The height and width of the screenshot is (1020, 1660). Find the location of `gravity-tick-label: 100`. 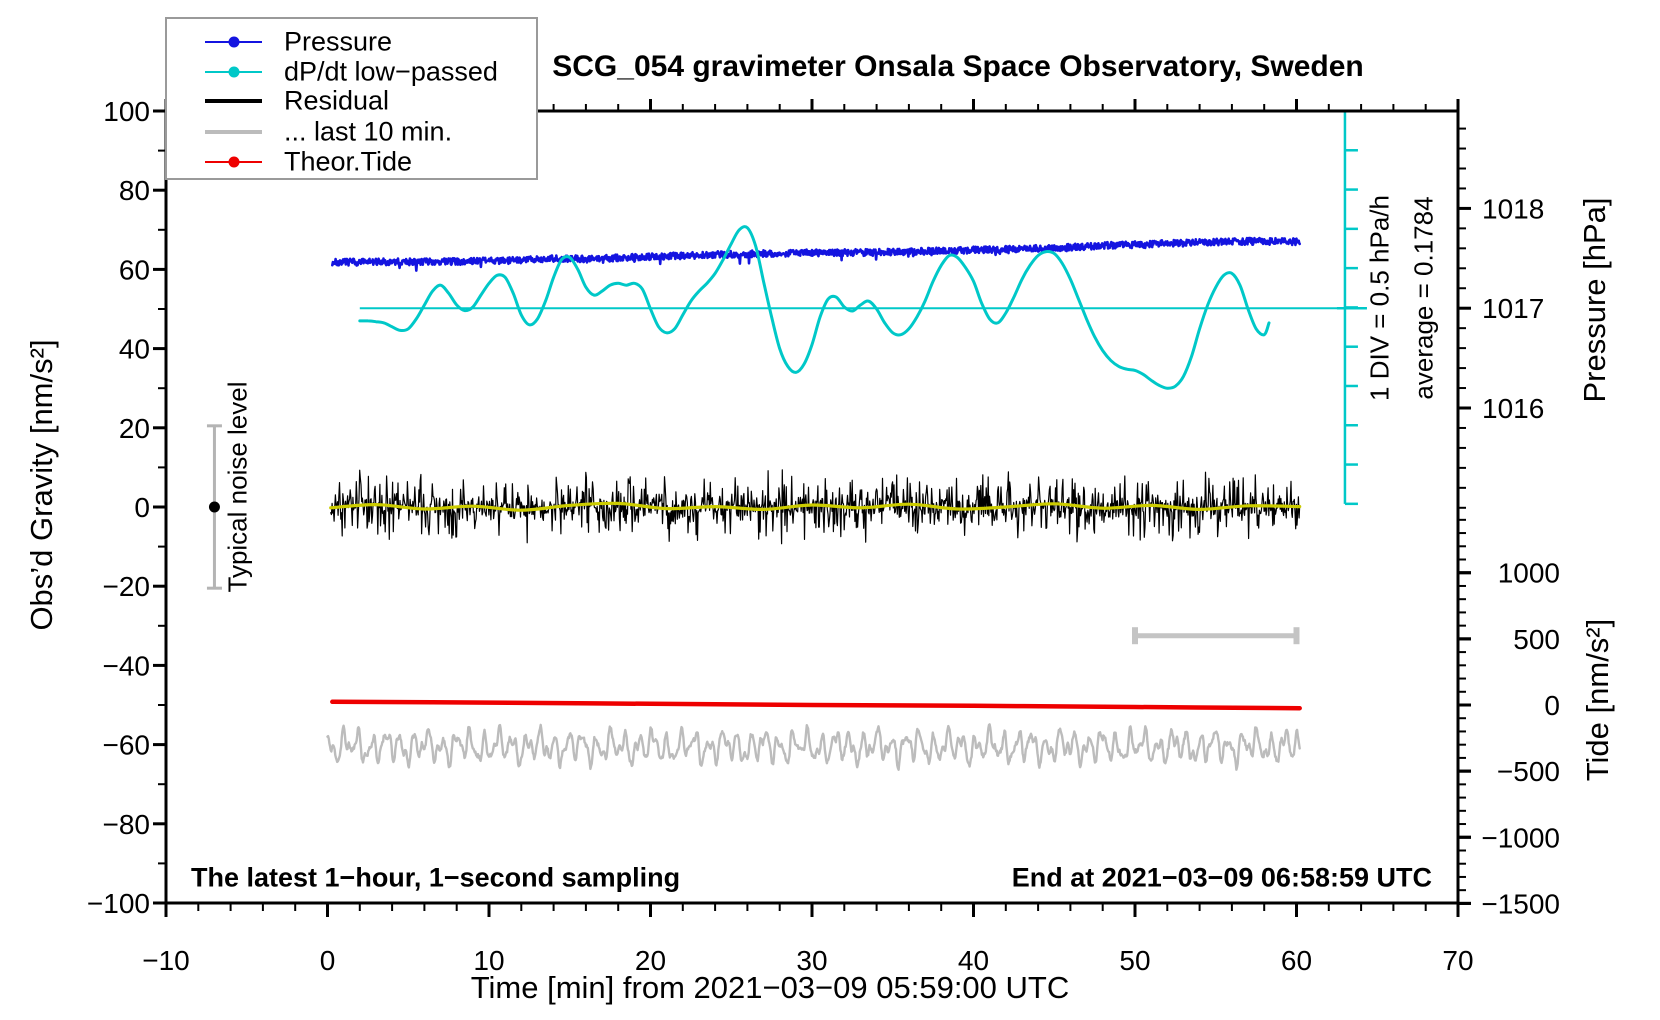

gravity-tick-label: 100 is located at coordinates (126, 111).